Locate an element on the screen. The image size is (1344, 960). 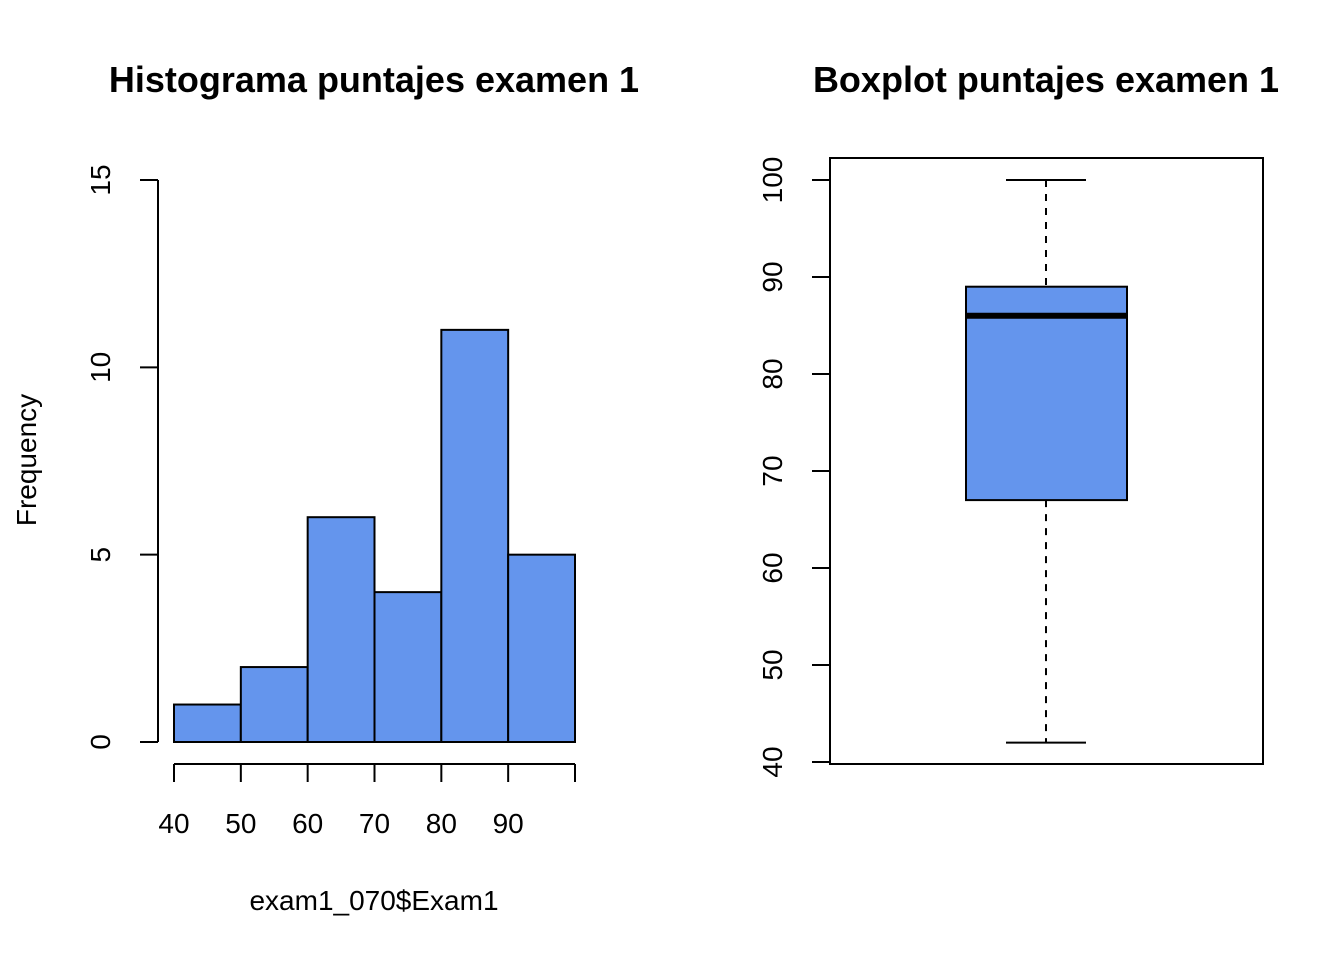
histogram-x-tick-label: 90 is located at coordinates (508, 823).